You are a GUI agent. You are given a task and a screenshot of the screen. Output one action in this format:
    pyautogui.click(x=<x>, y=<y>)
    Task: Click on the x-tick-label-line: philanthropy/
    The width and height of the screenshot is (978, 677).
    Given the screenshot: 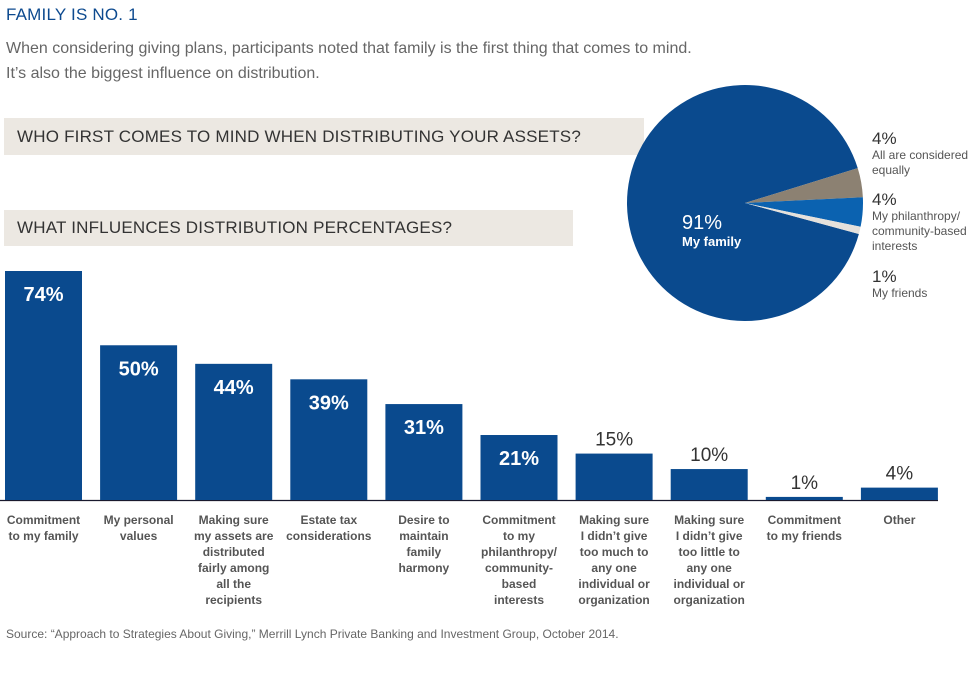 What is the action you would take?
    pyautogui.click(x=519, y=552)
    